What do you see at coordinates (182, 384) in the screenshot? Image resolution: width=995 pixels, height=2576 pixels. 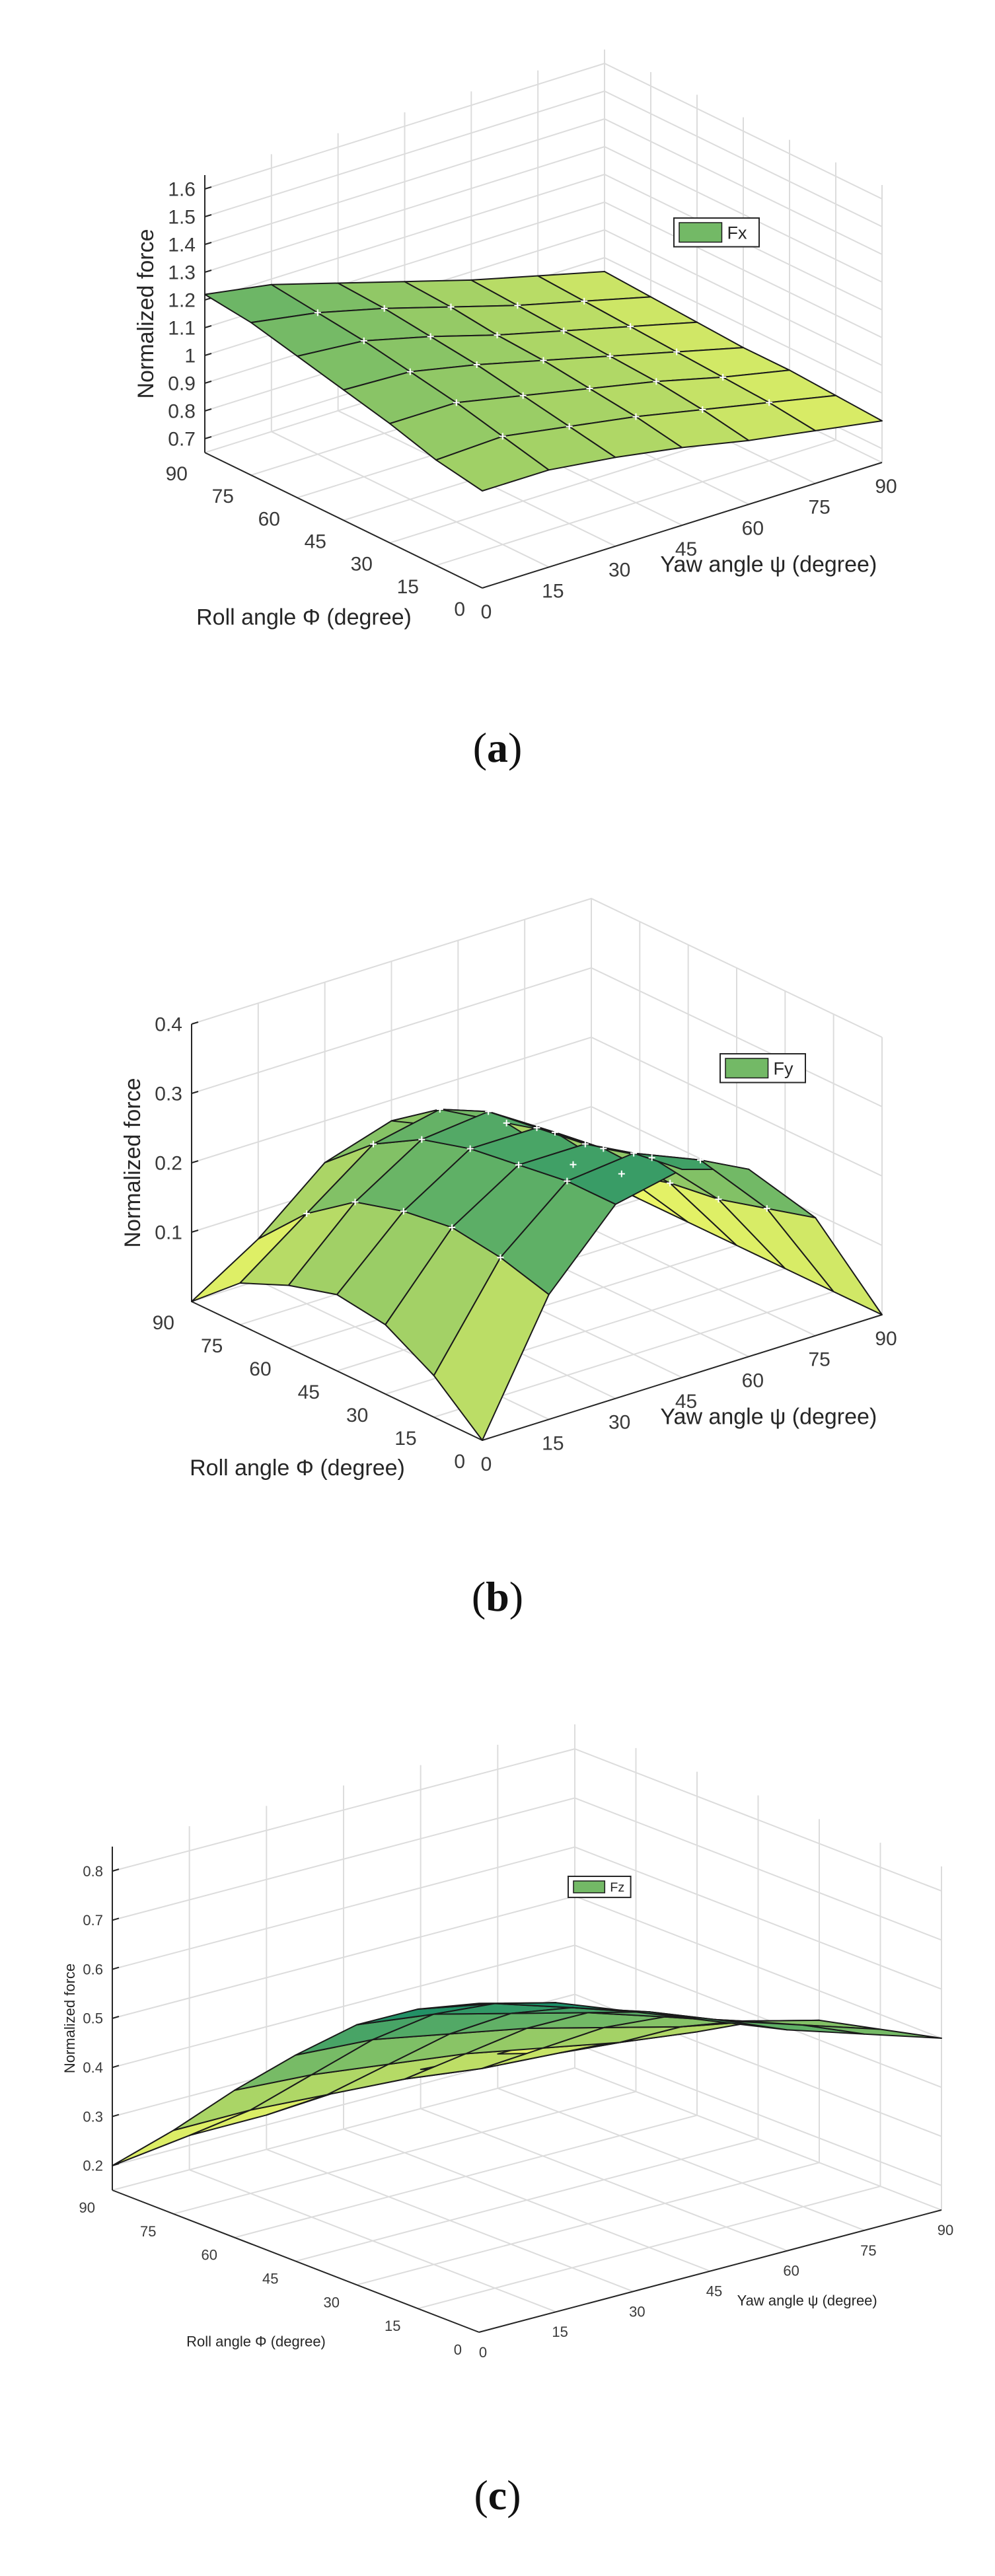 I see `z-tick-label: 0.9` at bounding box center [182, 384].